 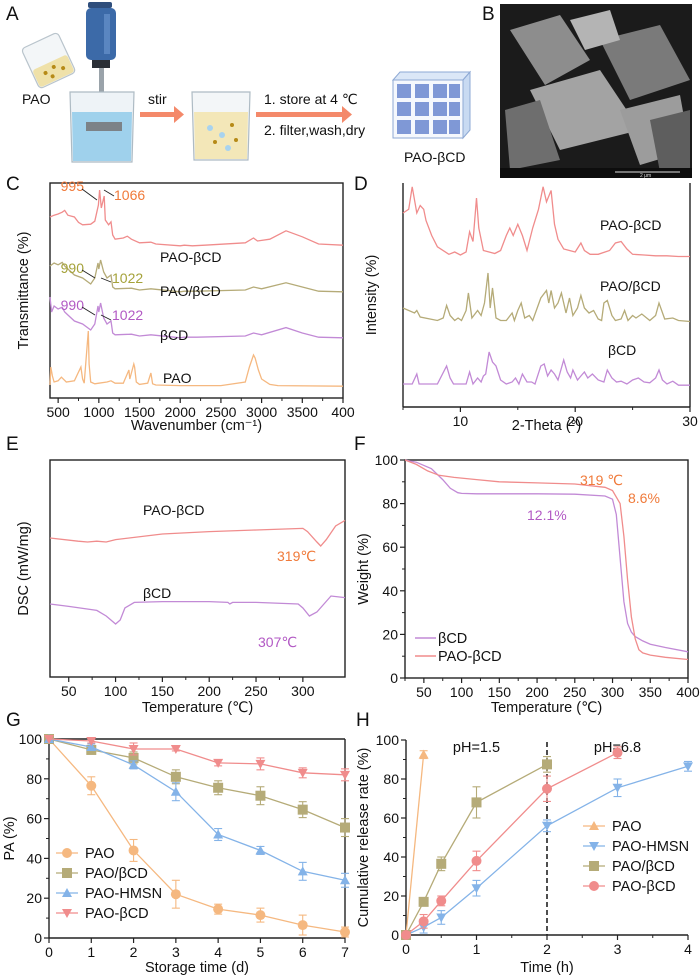 What do you see at coordinates (106, 280) in the screenshot?
I see `peak-leader-line` at bounding box center [106, 280].